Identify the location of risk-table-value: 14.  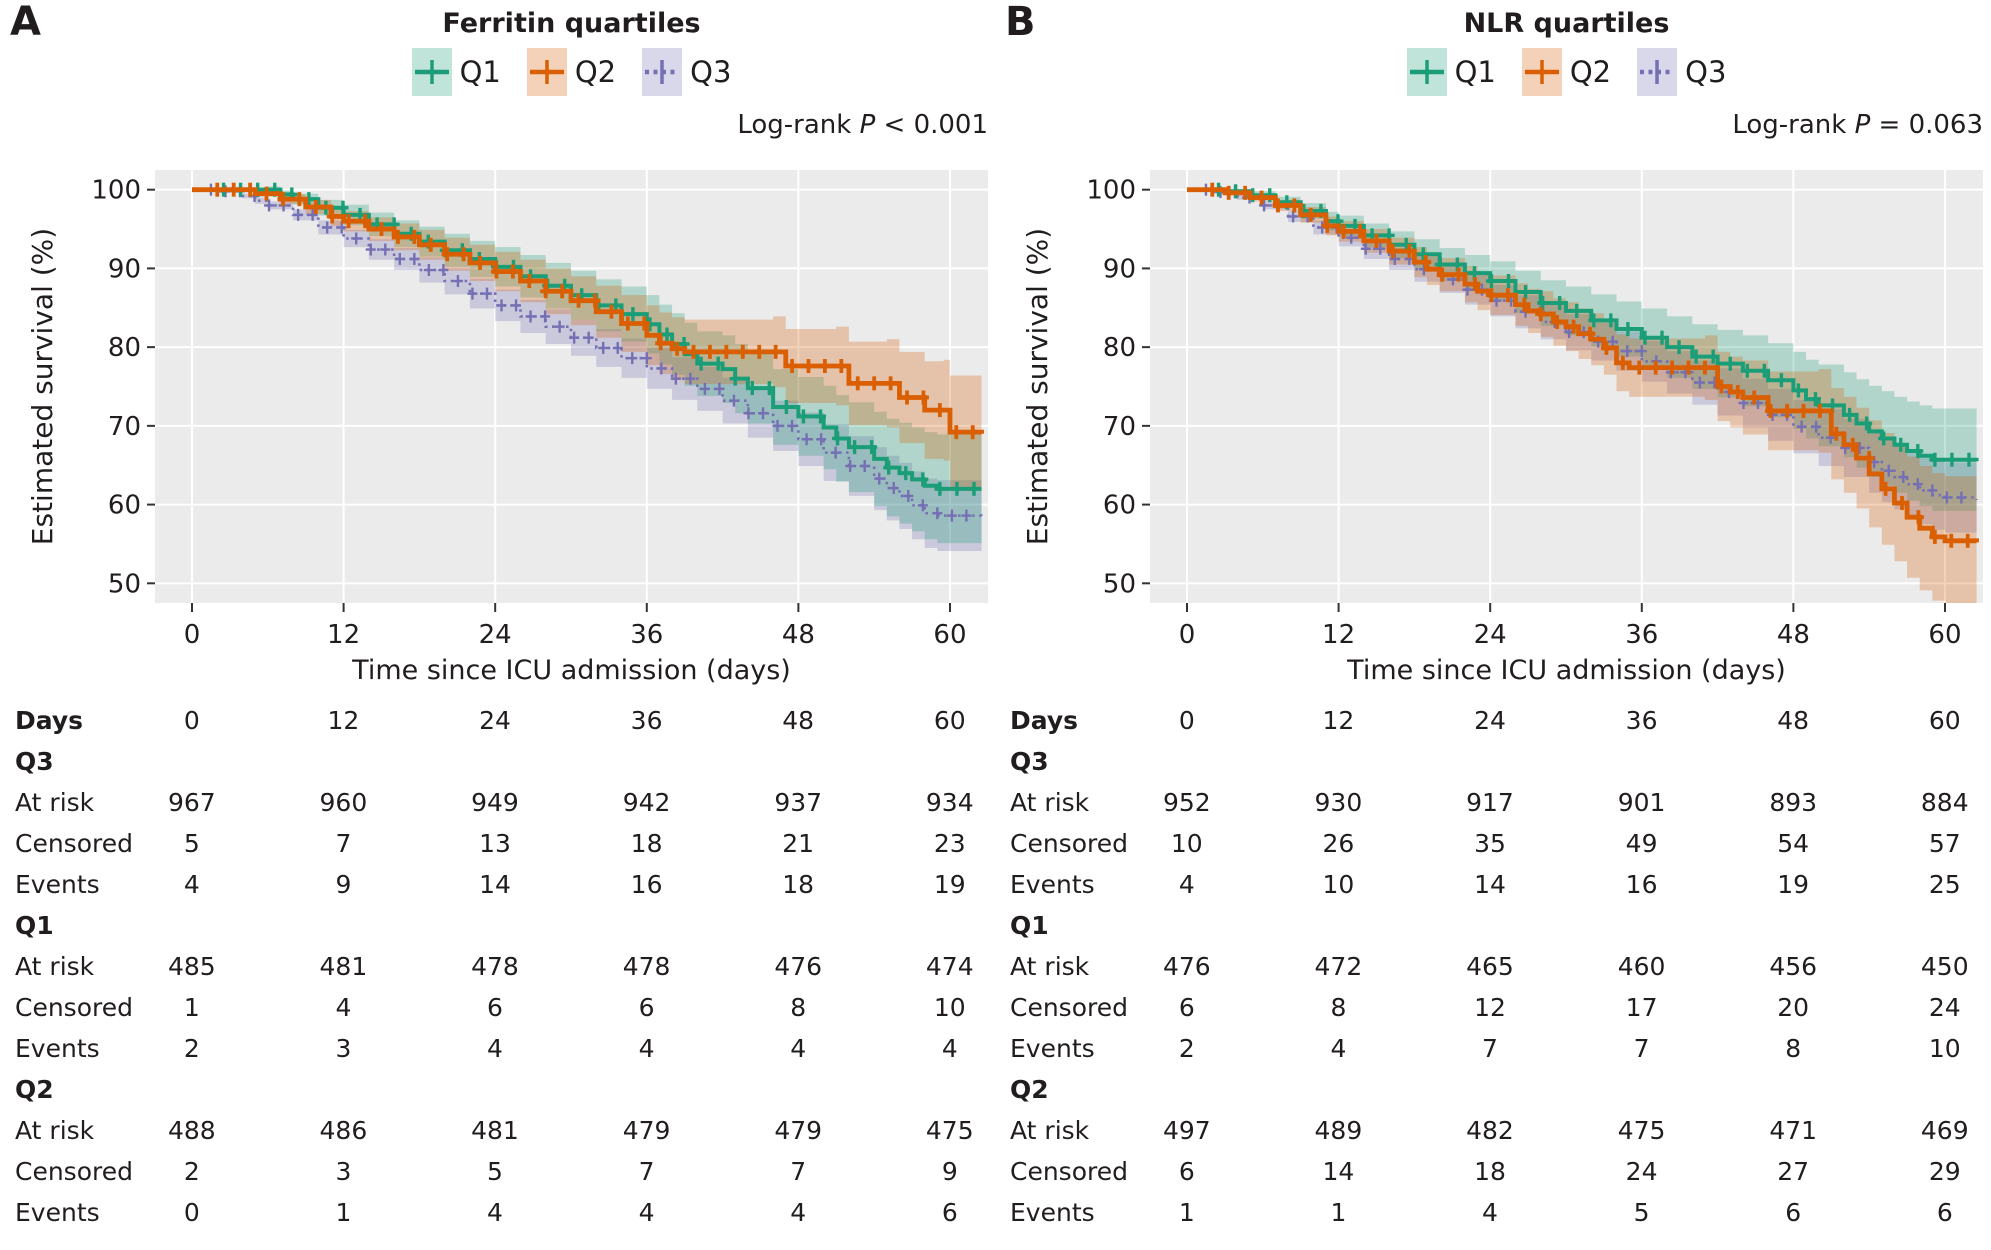
(495, 884).